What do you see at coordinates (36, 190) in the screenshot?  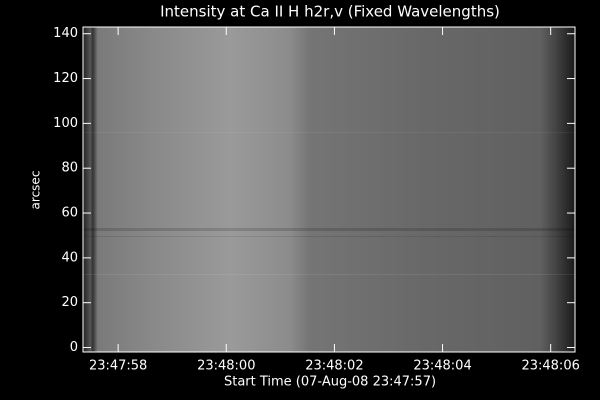 I see `y-axis-label: arcsec` at bounding box center [36, 190].